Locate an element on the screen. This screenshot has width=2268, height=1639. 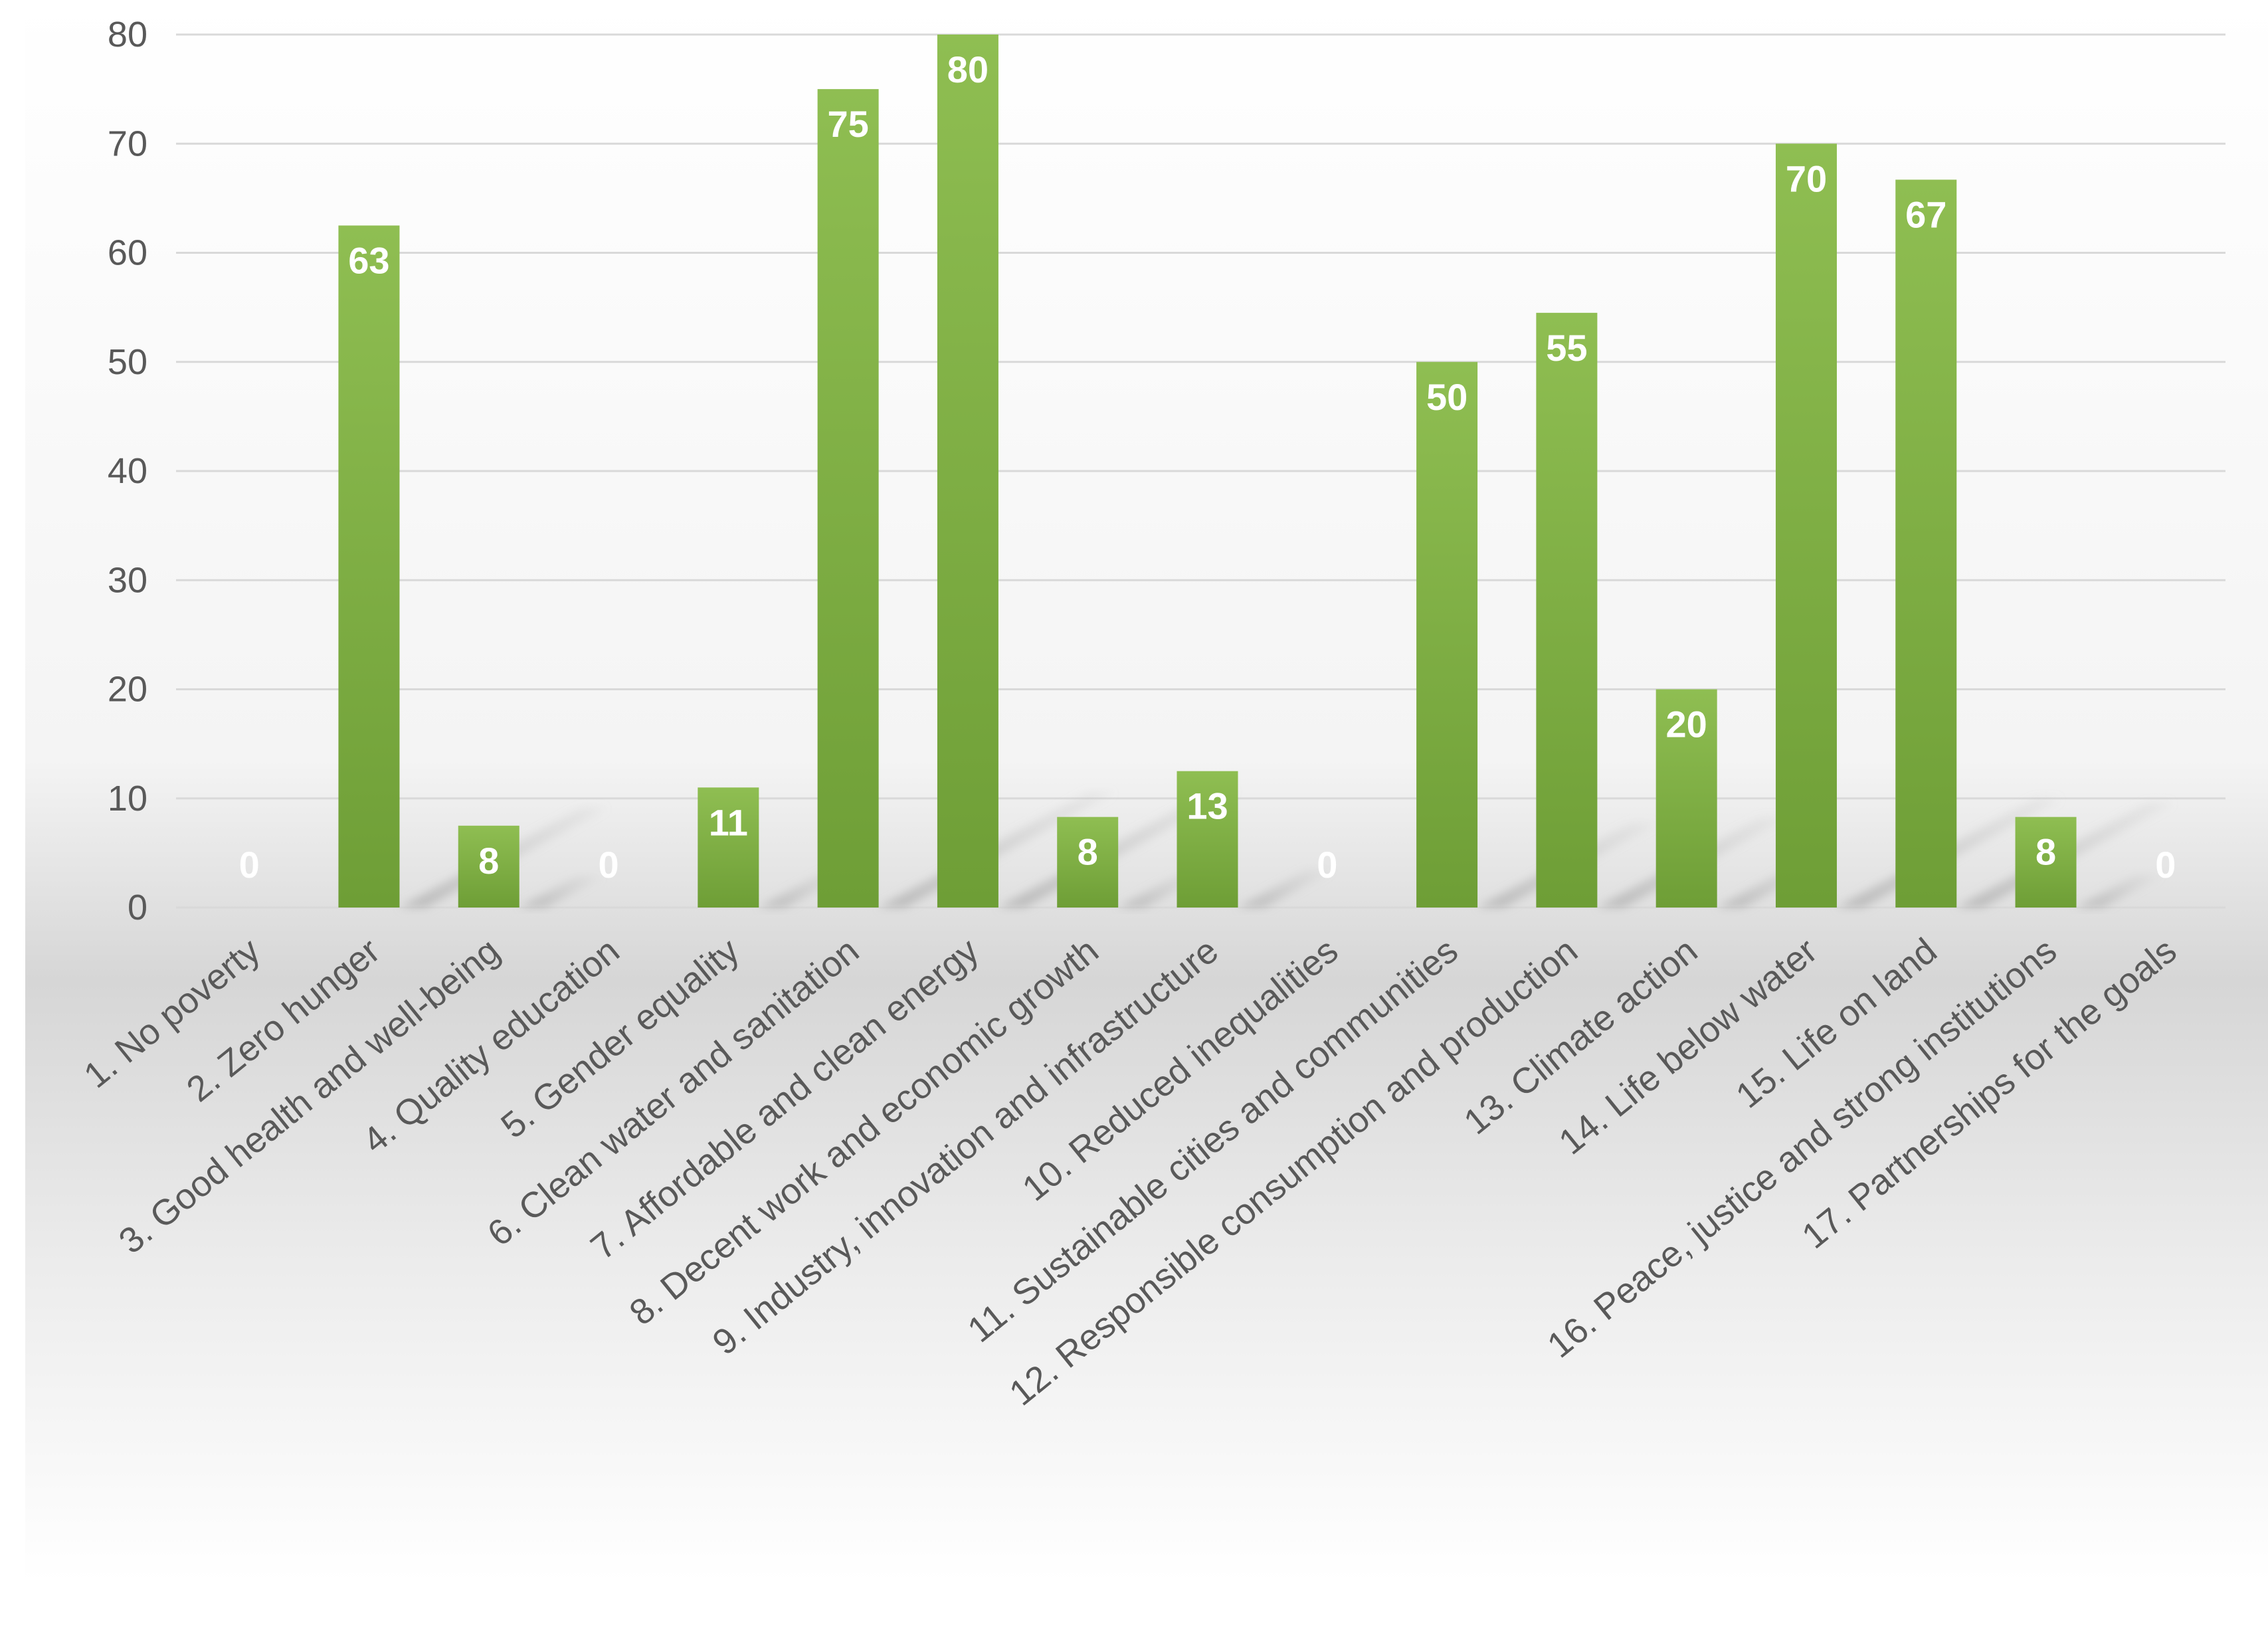
y-axis-ticks: 0 10 20 30 40 50 60 70 80 is located at coordinates (128, 471).